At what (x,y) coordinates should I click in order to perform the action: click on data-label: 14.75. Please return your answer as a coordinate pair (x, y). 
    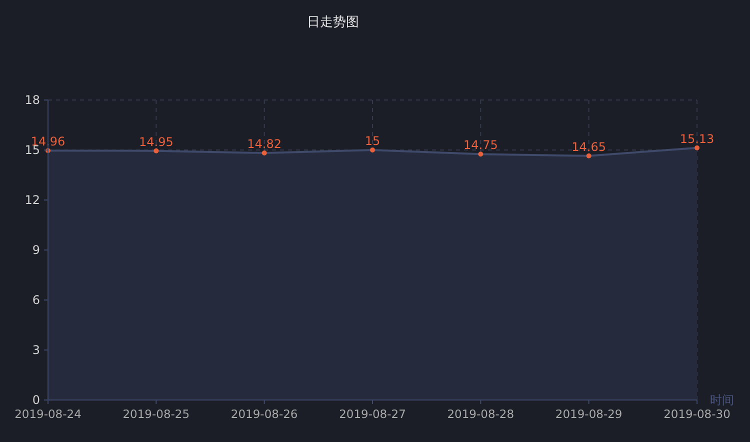
    Looking at the image, I should click on (480, 145).